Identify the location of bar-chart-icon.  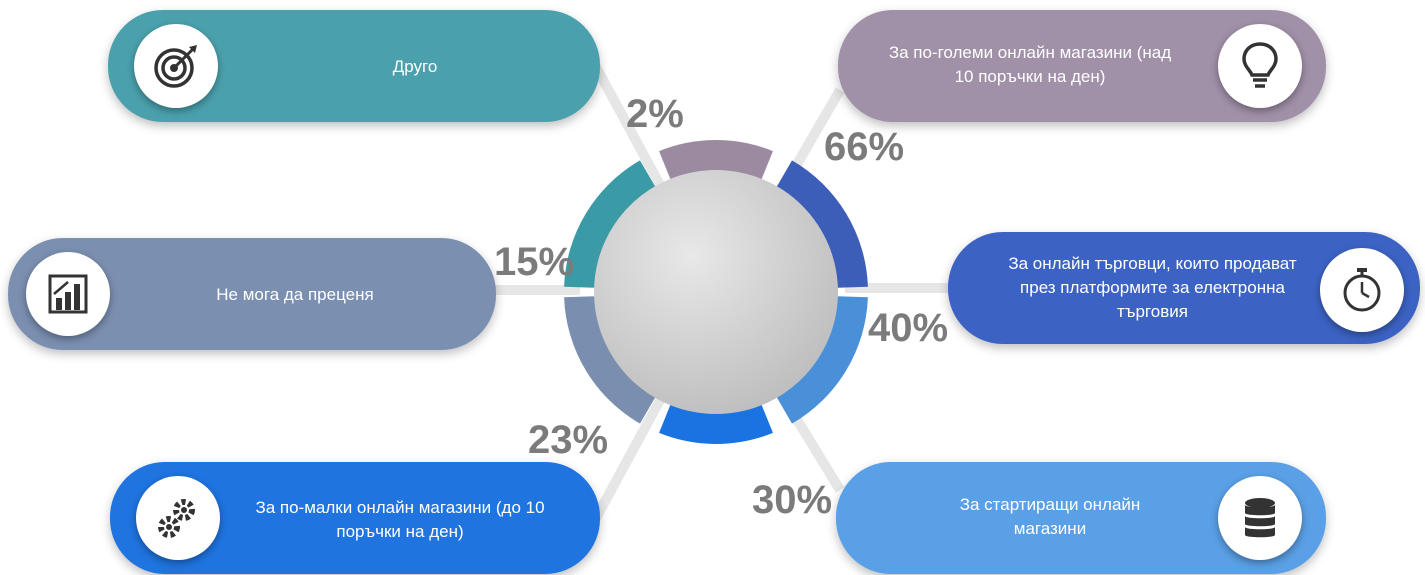
(68, 294).